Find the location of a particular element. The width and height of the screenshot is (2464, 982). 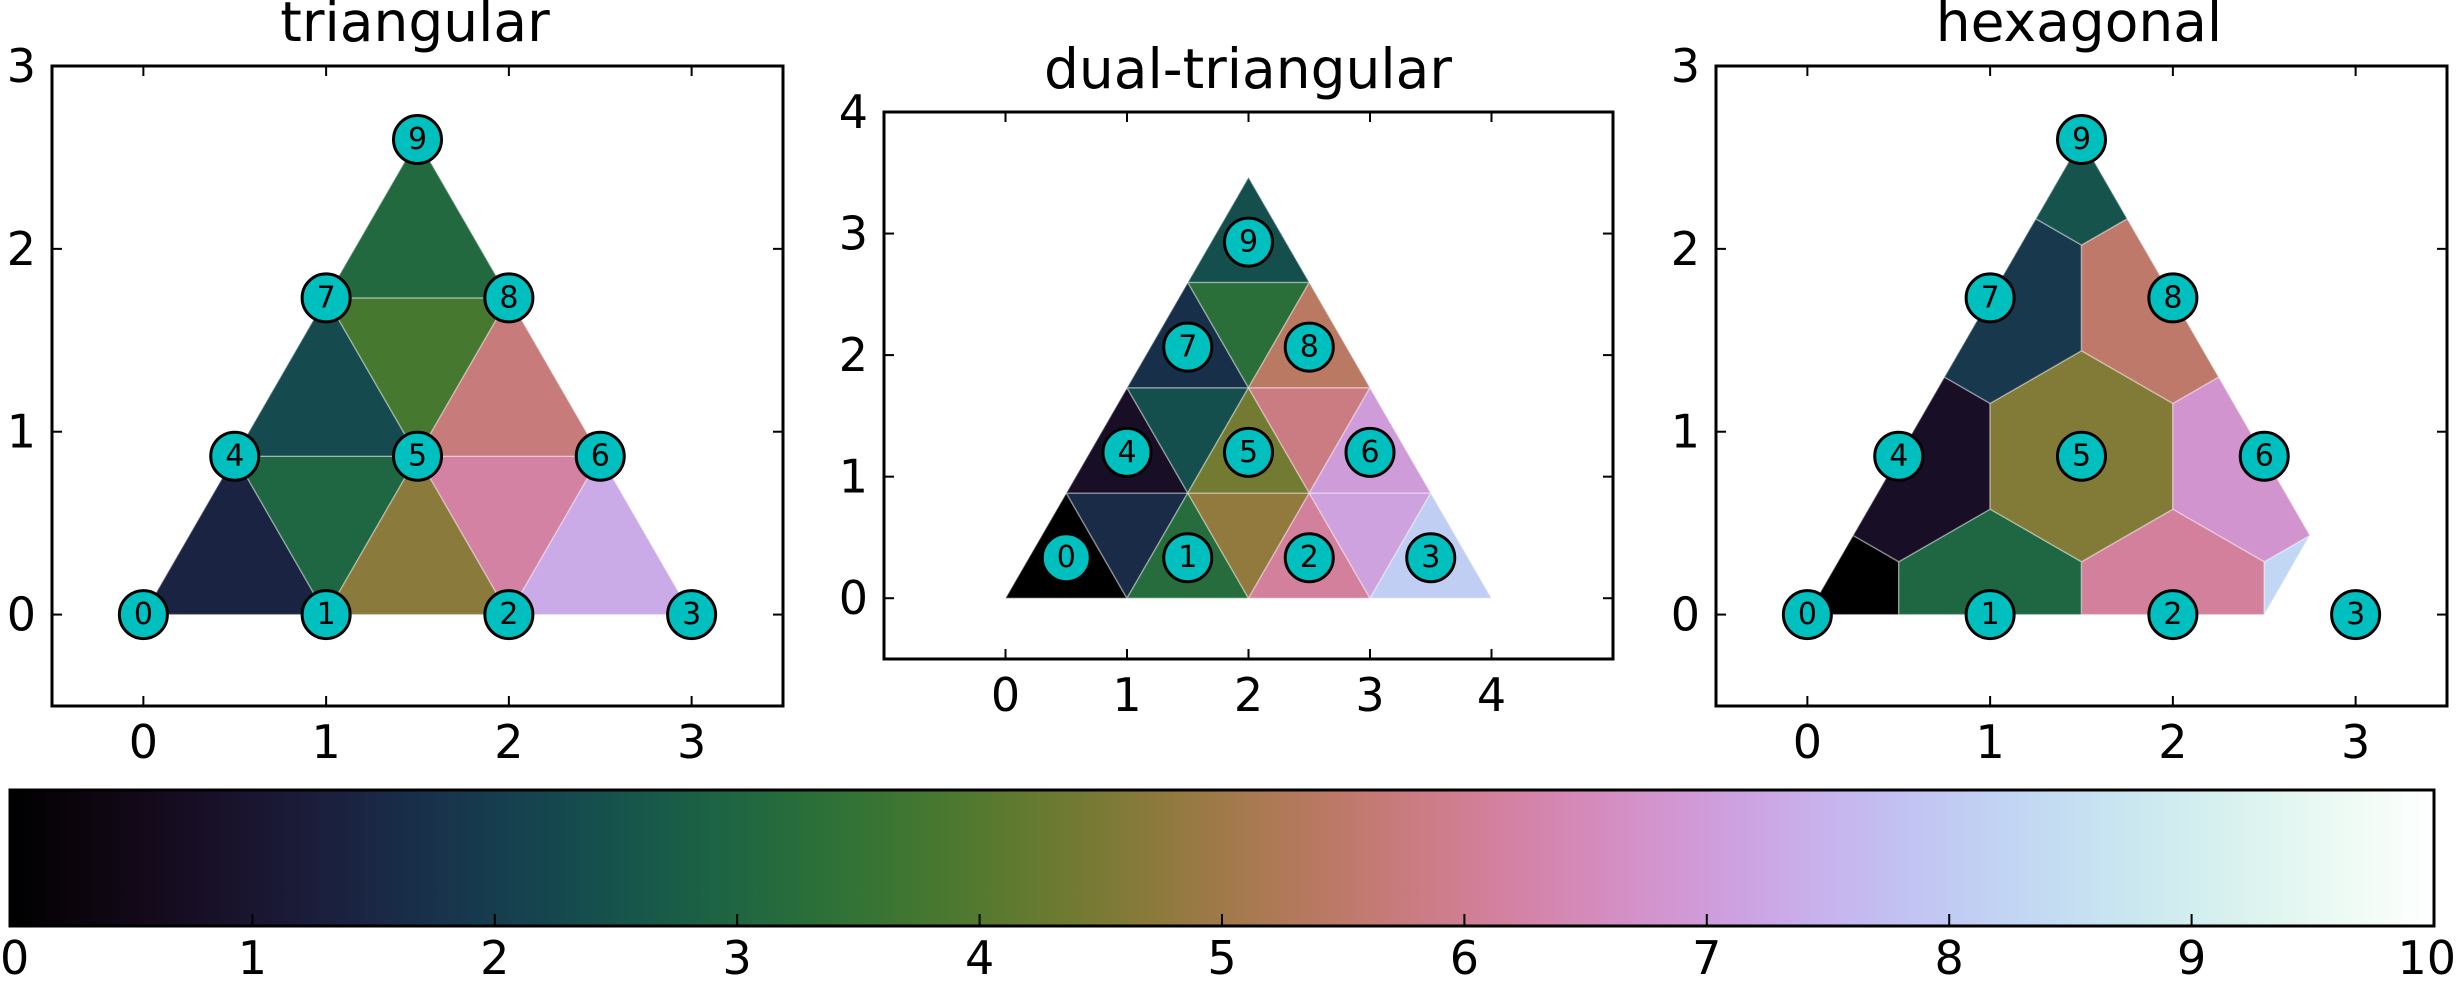

y-tick-label: 4 is located at coordinates (853, 112).